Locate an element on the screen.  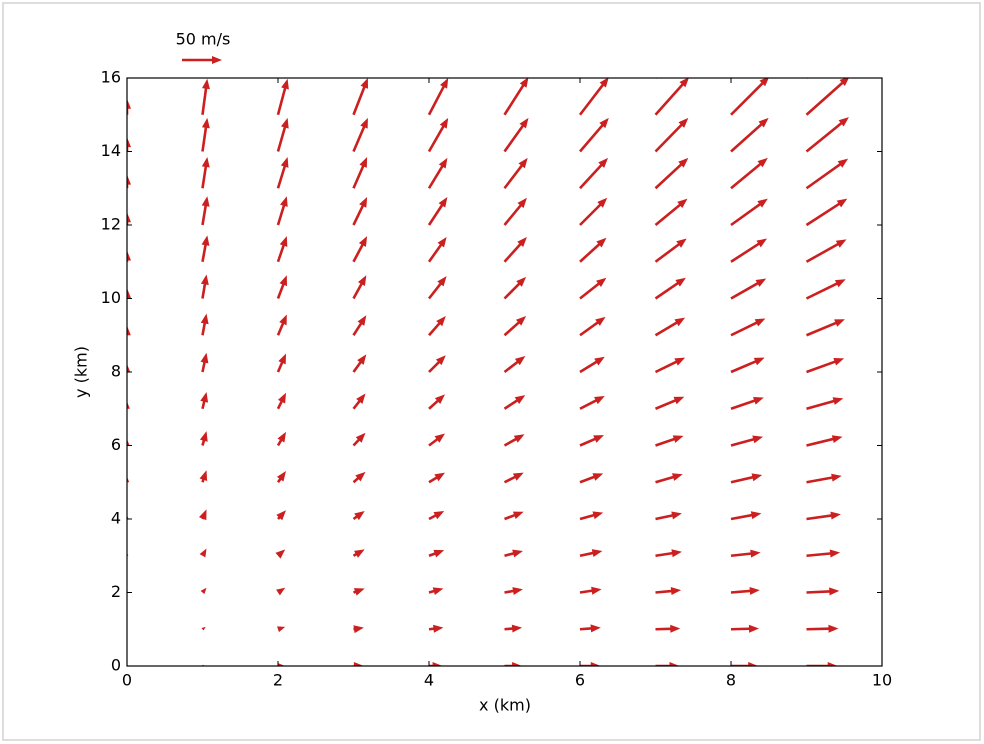
x-axis-label: x (km) is located at coordinates (505, 705).